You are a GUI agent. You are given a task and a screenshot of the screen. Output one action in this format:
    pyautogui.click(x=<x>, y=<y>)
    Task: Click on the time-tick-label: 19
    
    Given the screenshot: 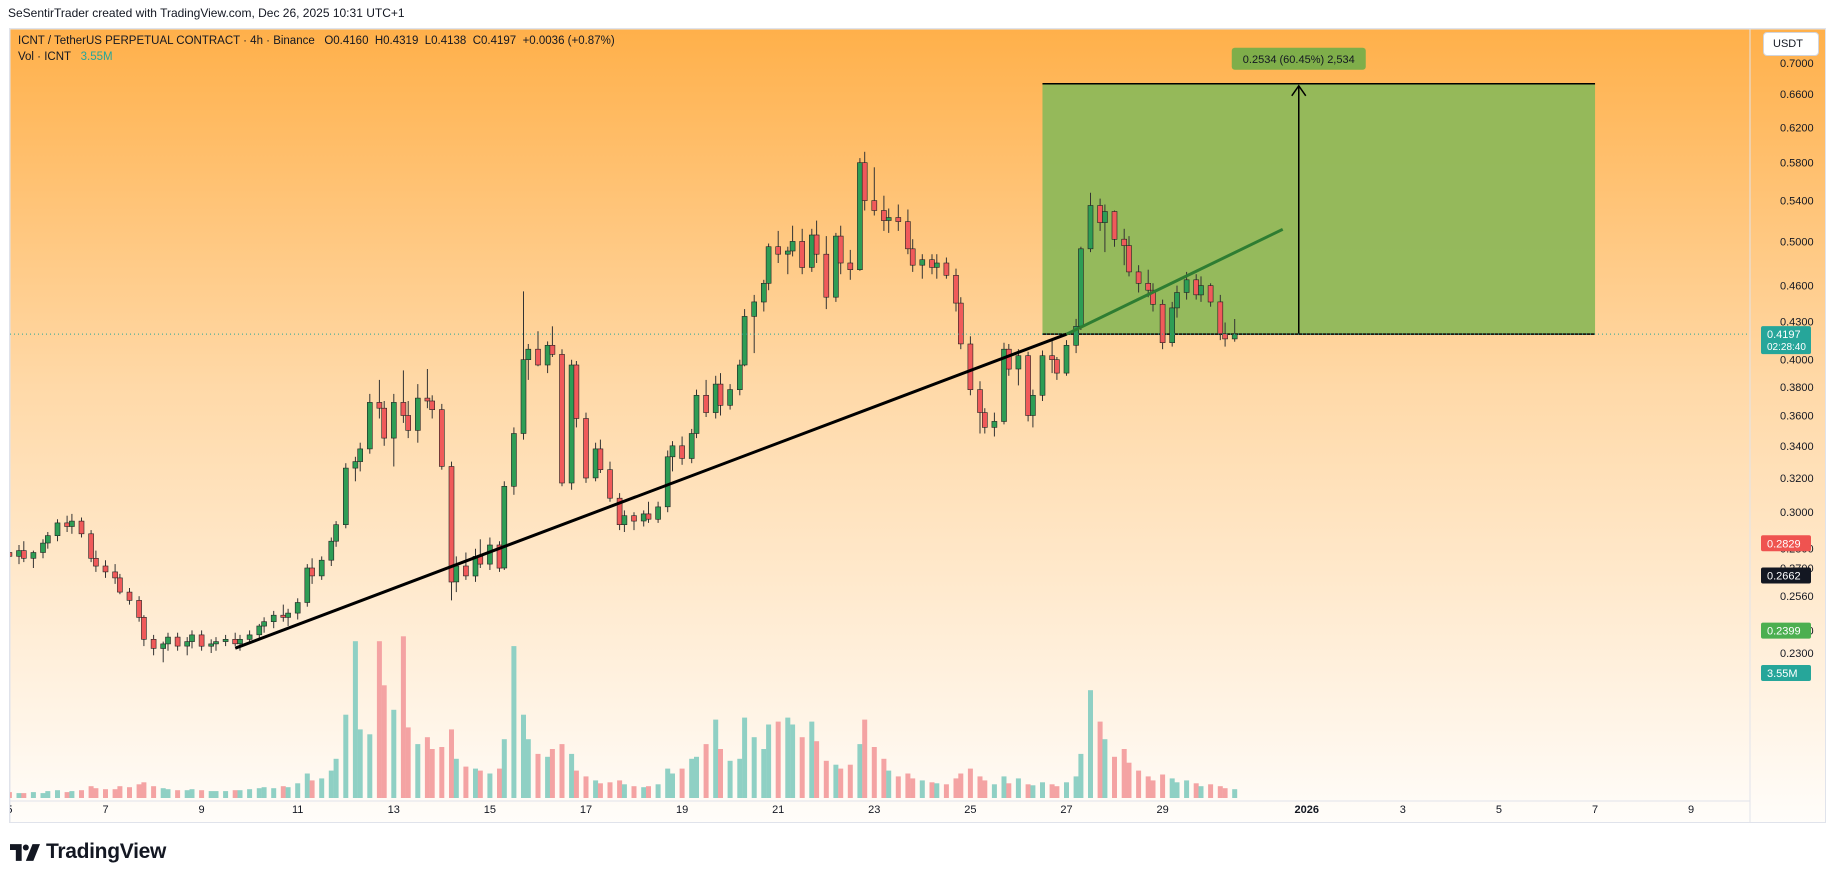 What is the action you would take?
    pyautogui.click(x=682, y=810)
    